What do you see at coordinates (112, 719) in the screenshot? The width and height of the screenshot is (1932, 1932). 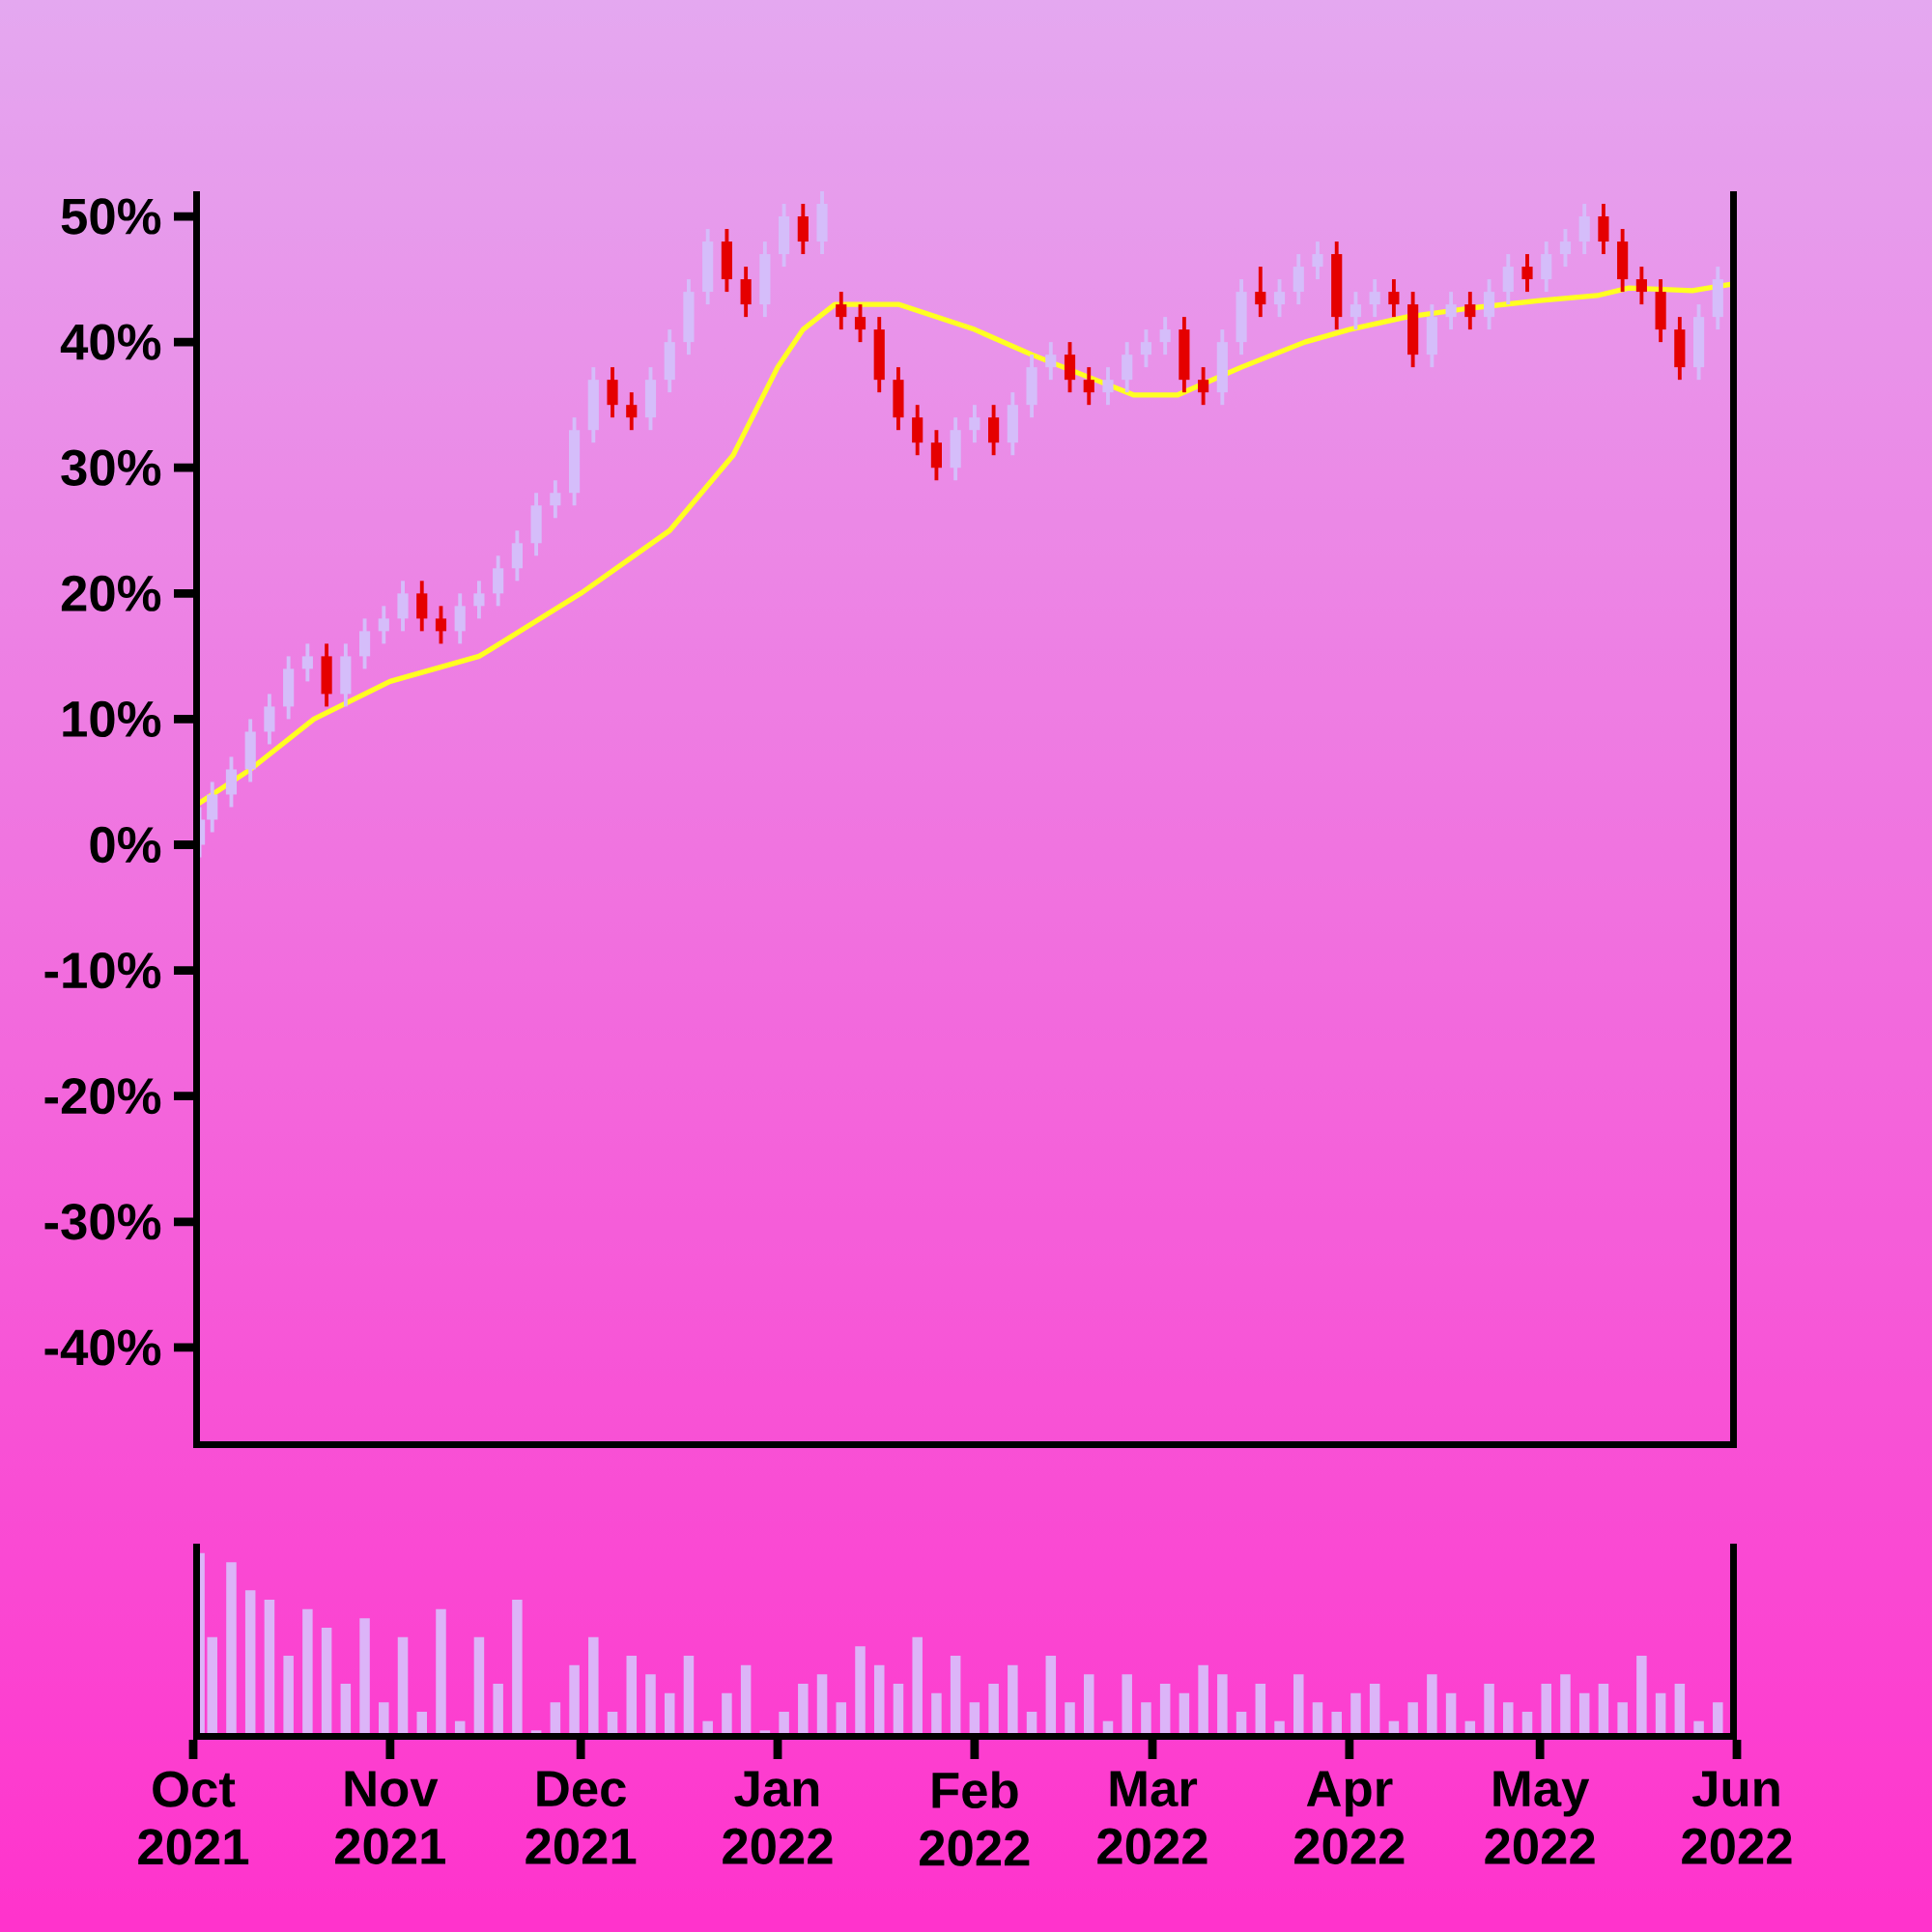 I see `y-tick-label: 10%` at bounding box center [112, 719].